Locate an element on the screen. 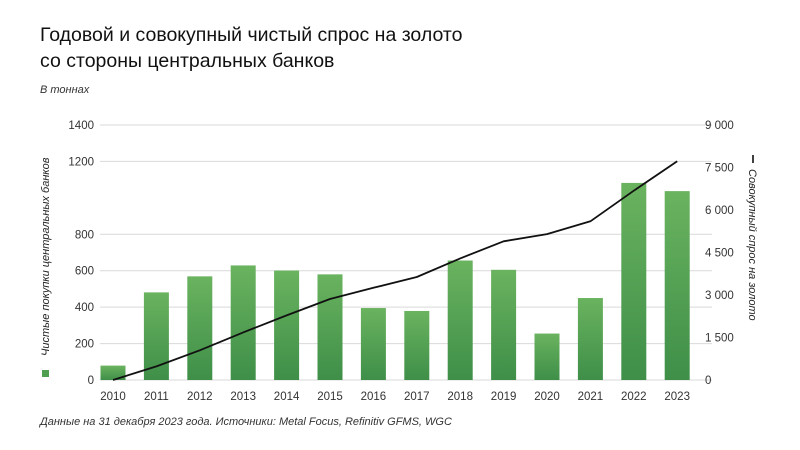  left-tick-label: 600 is located at coordinates (84, 272).